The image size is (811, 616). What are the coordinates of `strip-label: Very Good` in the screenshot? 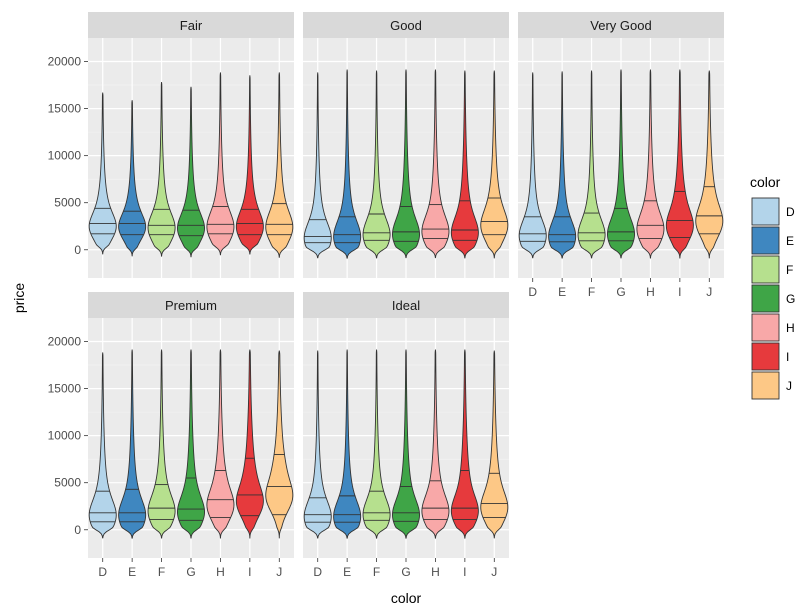 It's located at (620, 25).